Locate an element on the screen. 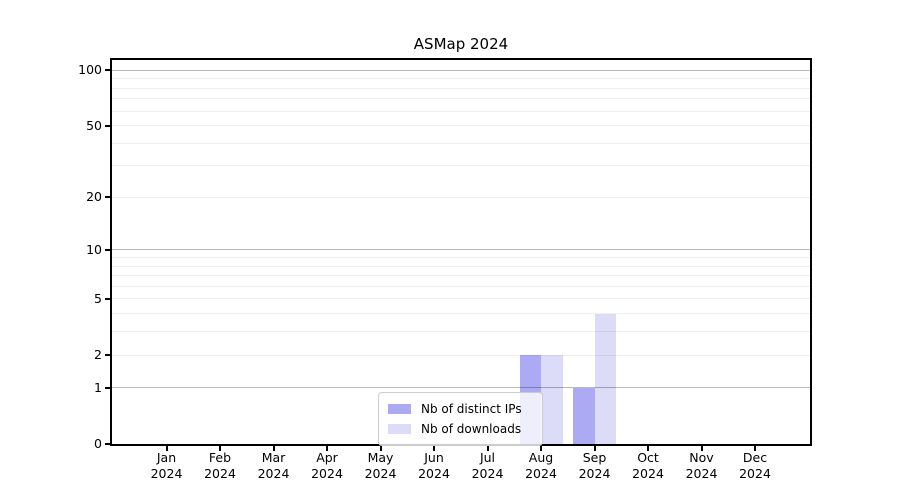  y-tick-label-2: 2 is located at coordinates (98, 354).